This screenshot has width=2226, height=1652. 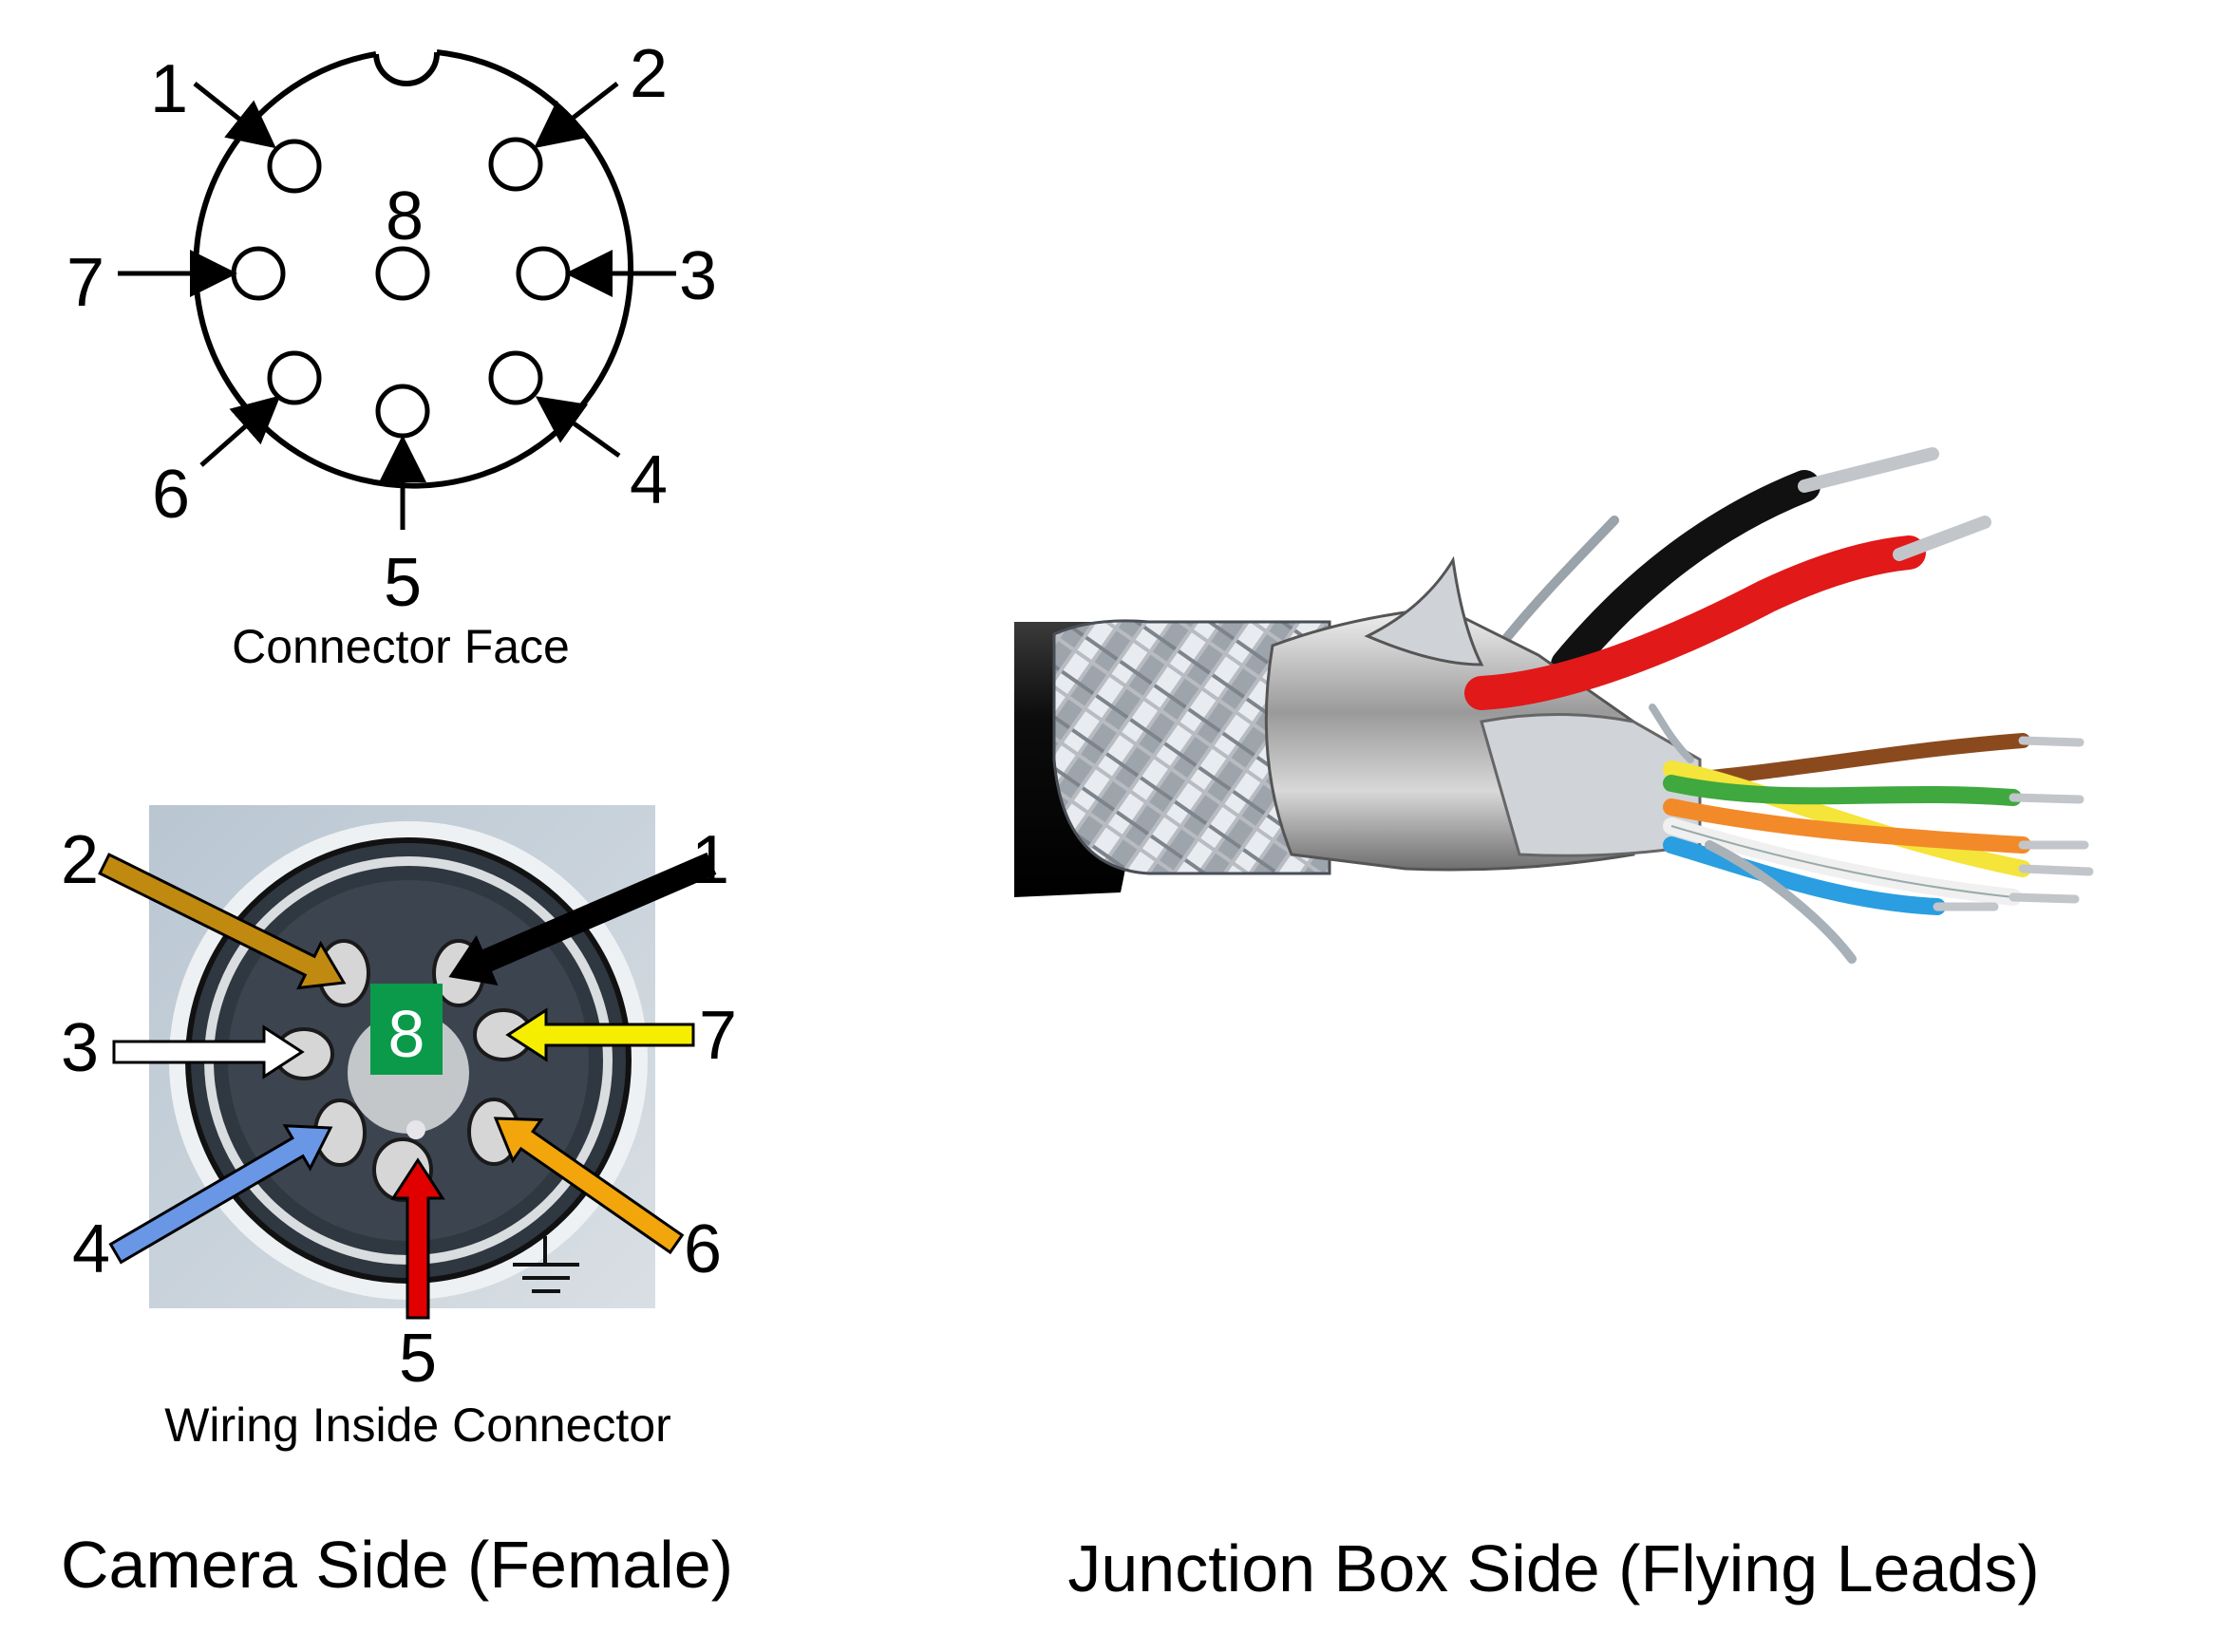 I want to click on cable-foil-flap, so click(x=1424, y=610).